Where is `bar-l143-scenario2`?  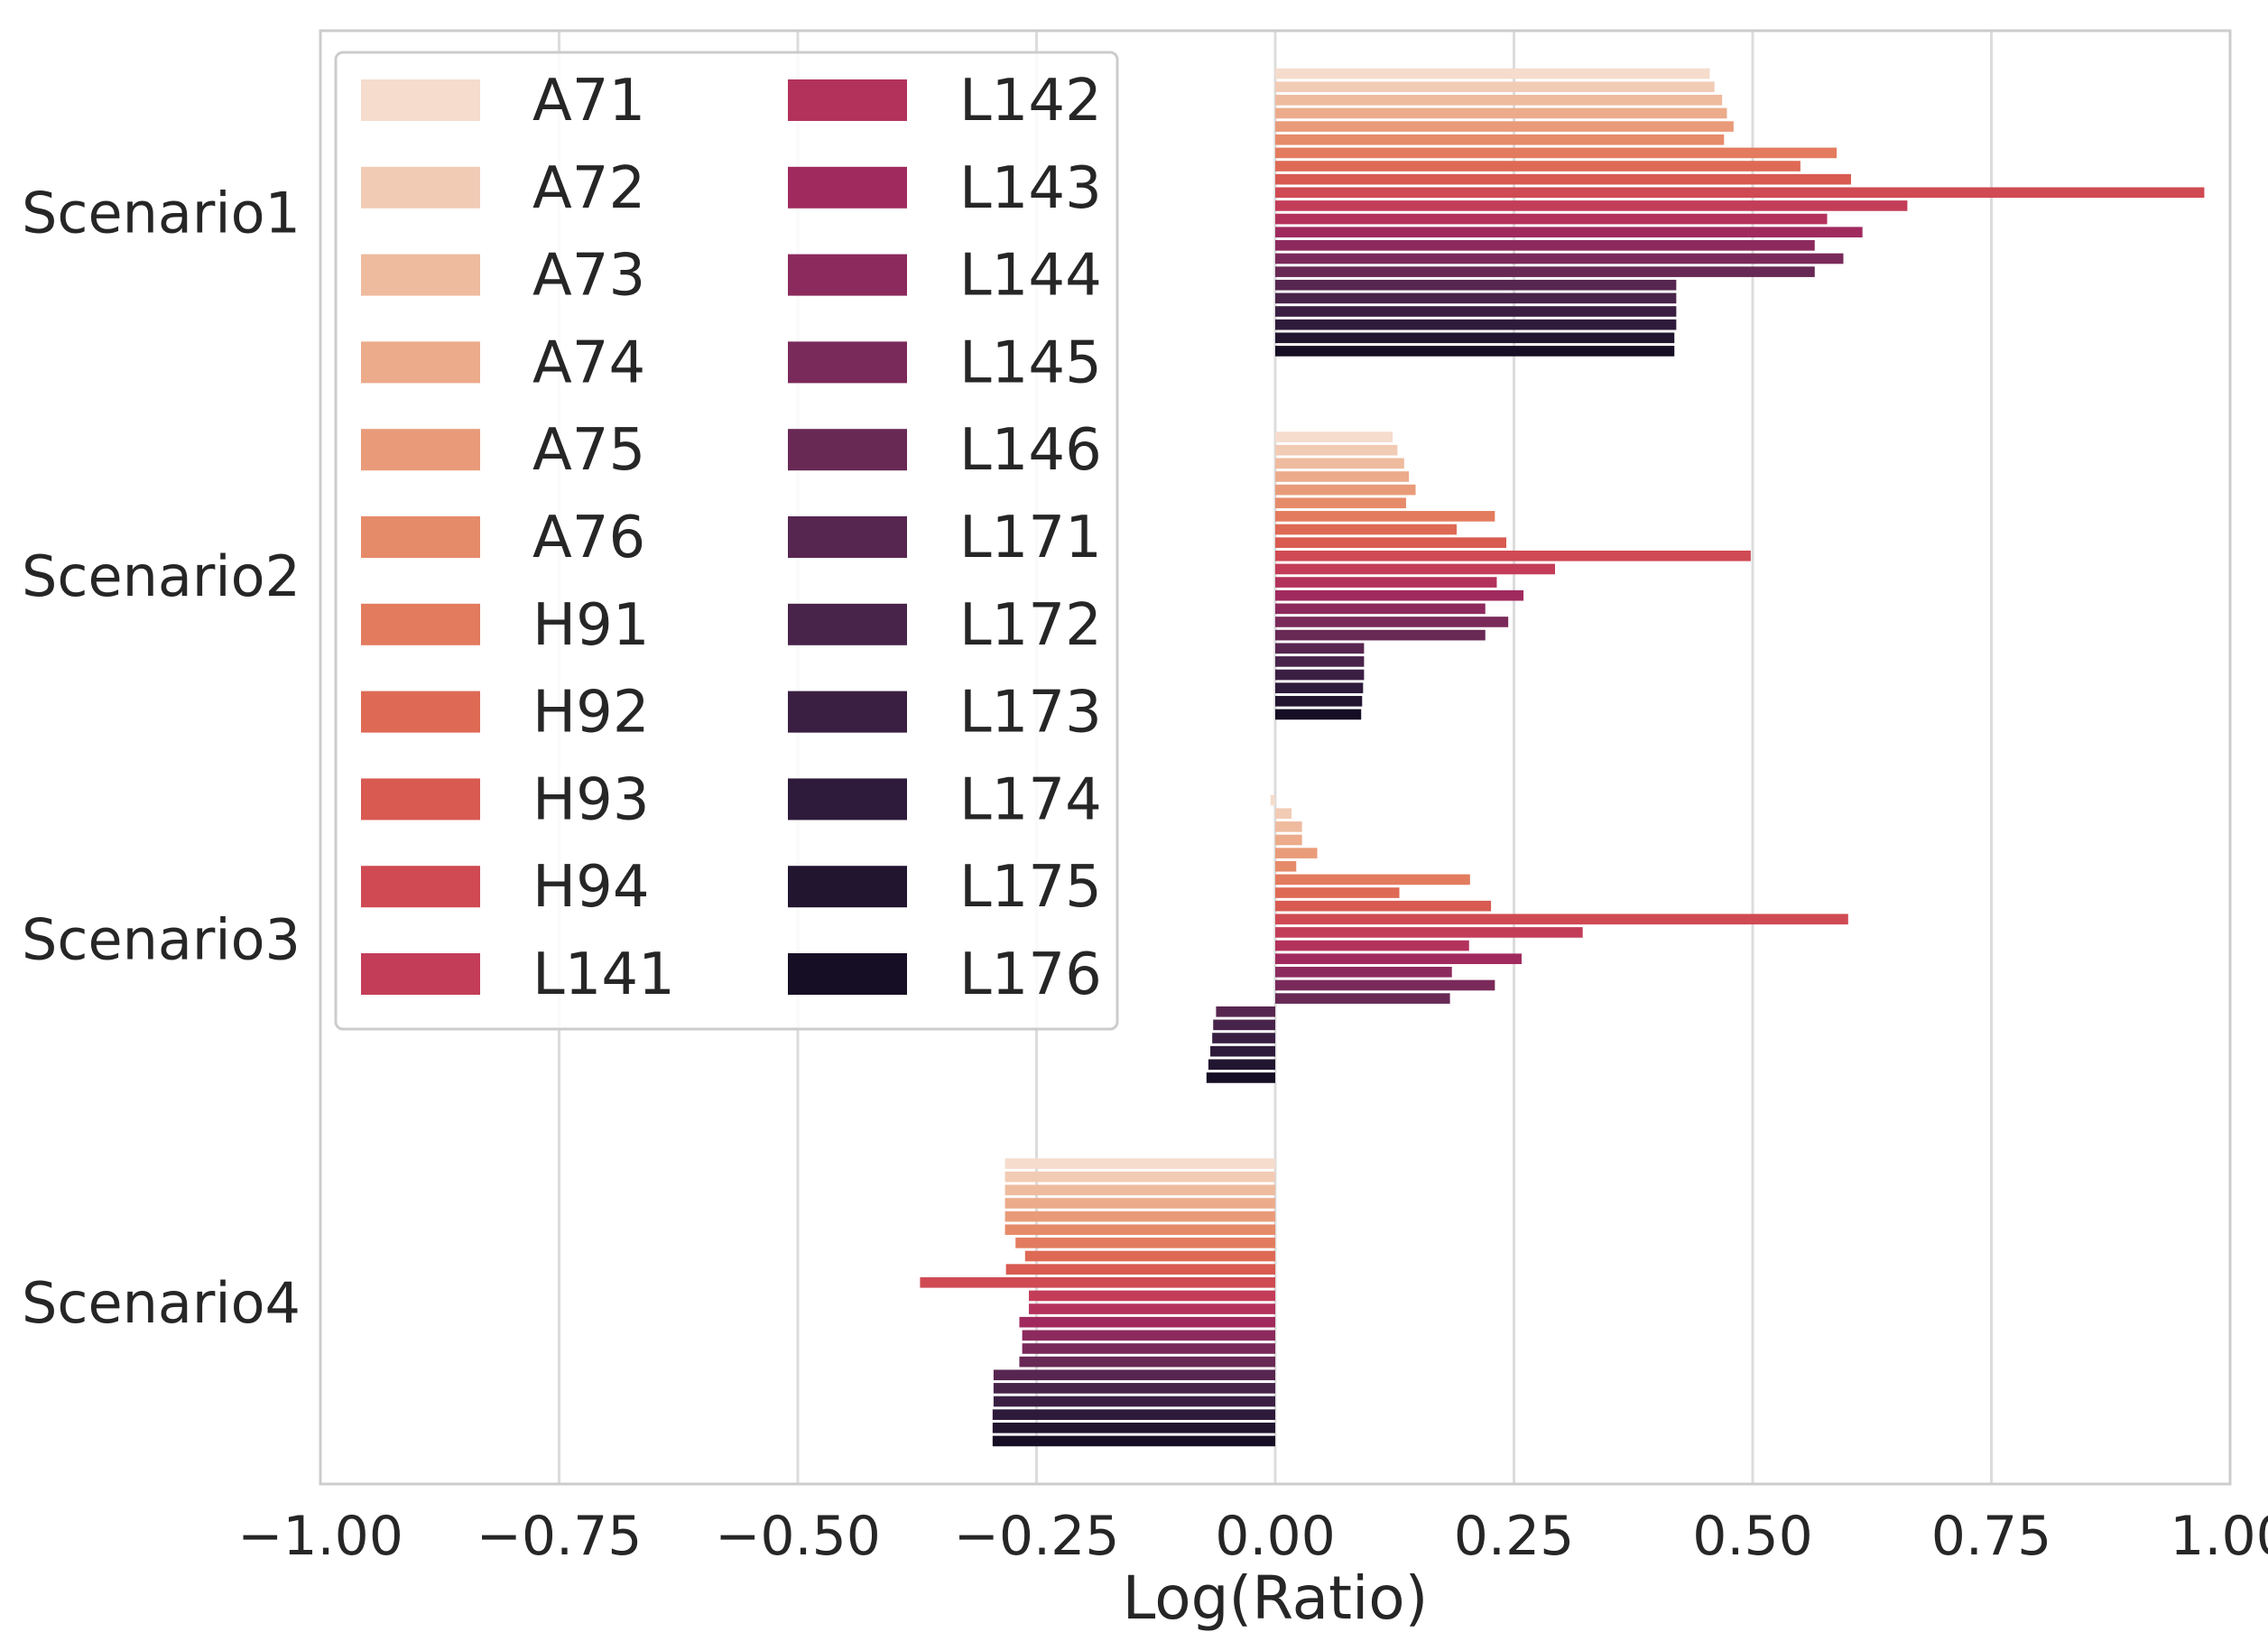 bar-l143-scenario2 is located at coordinates (1400, 595).